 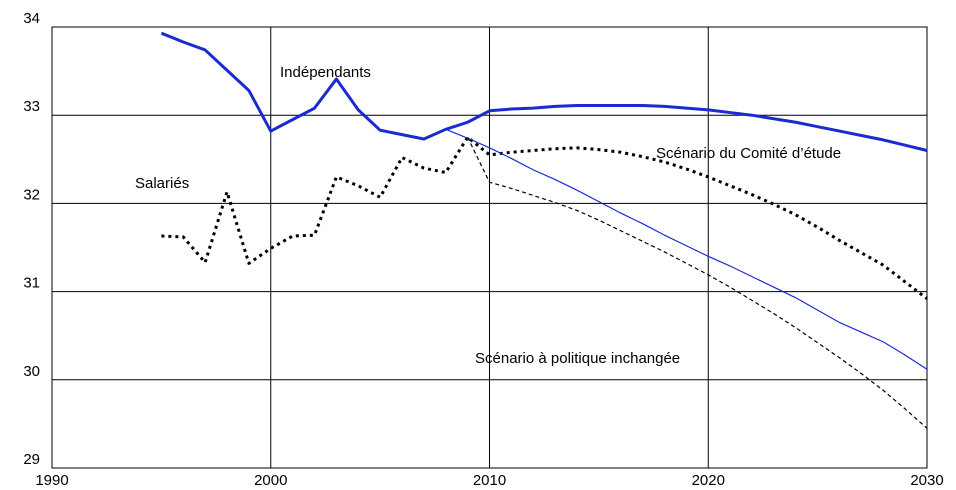 I want to click on x-tick-label: 1990, so click(x=51, y=480).